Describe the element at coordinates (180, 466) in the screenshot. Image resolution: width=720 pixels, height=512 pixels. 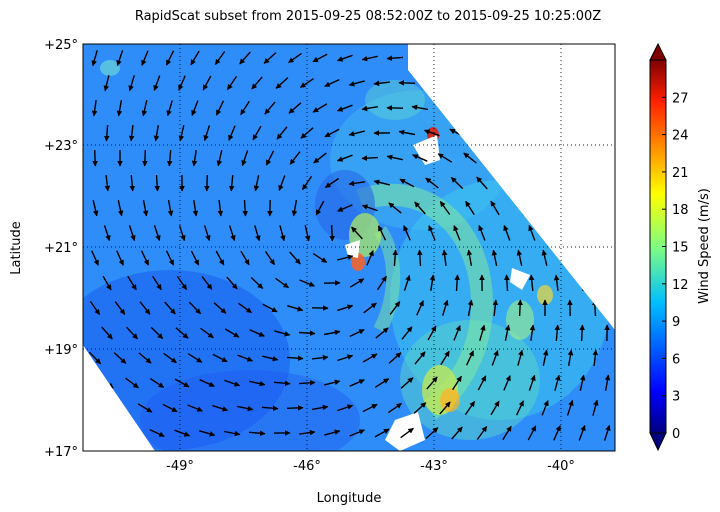
I see `lon-tick-label: -49°` at that location.